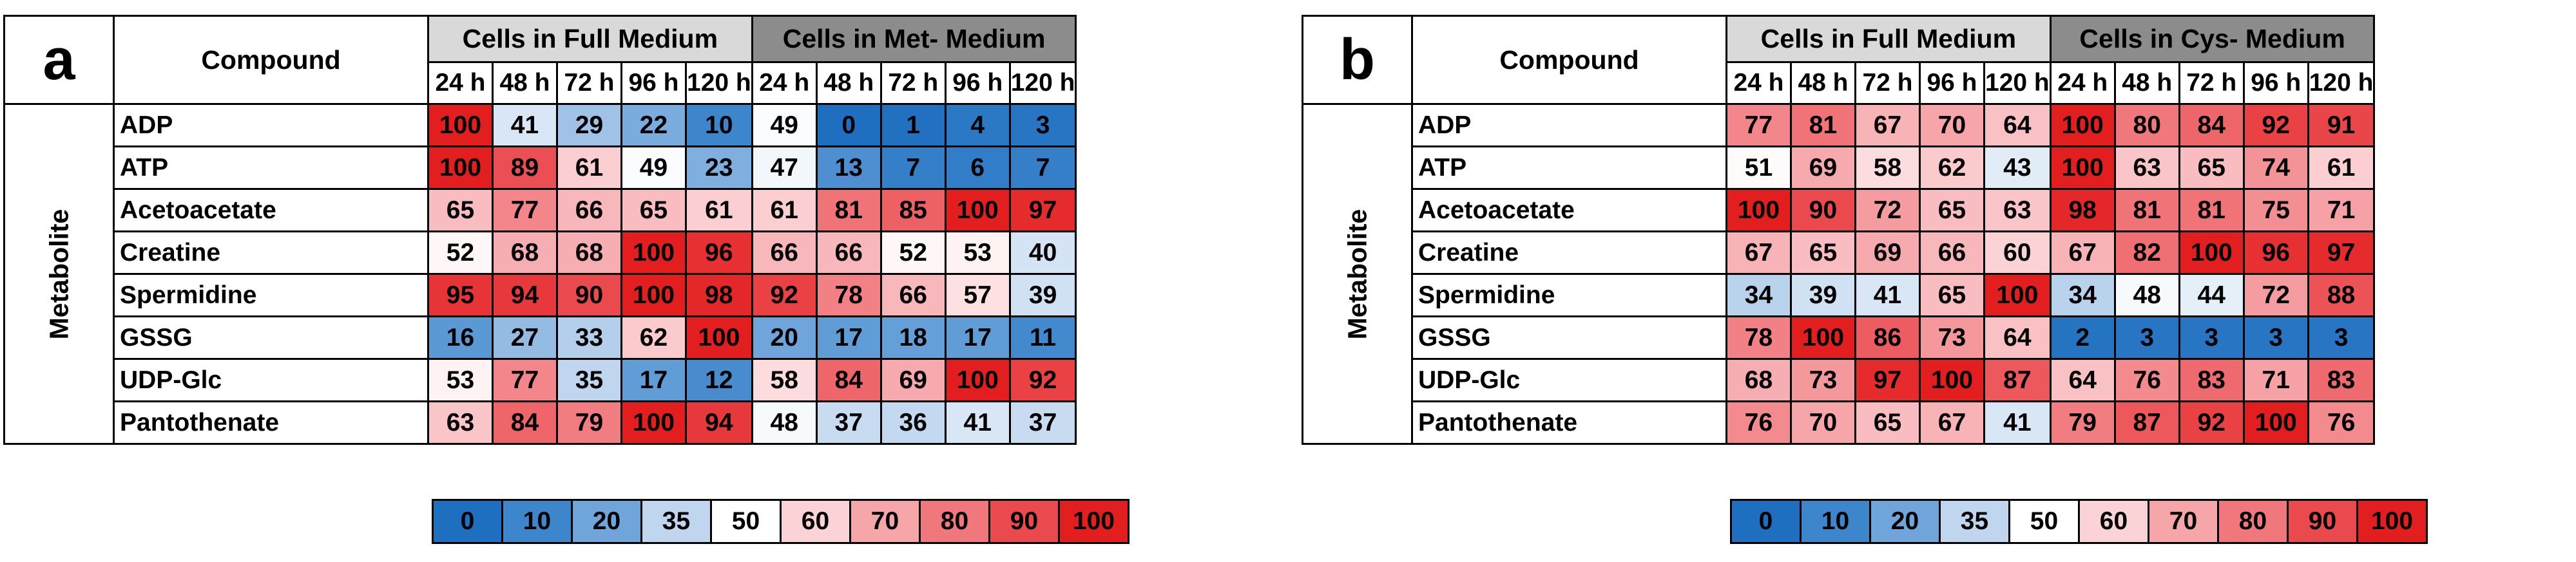  I want to click on heatmap-cell: 53, so click(461, 380).